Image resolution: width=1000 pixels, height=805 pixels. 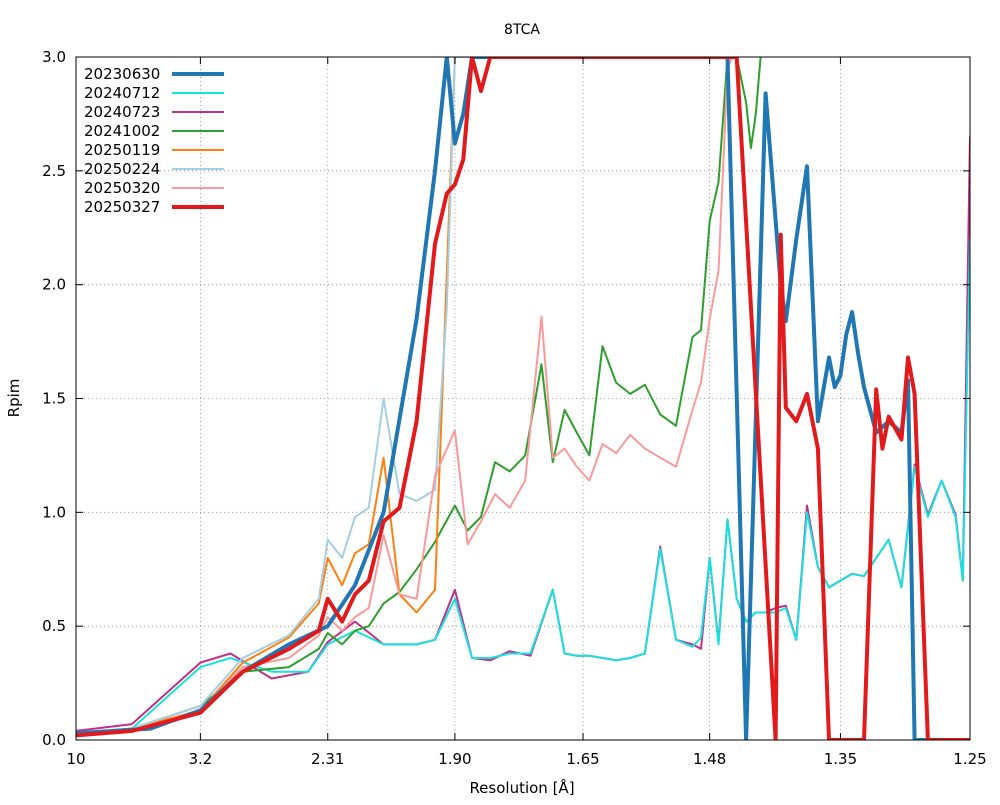 I want to click on legend-label: 20230630, so click(x=122, y=74).